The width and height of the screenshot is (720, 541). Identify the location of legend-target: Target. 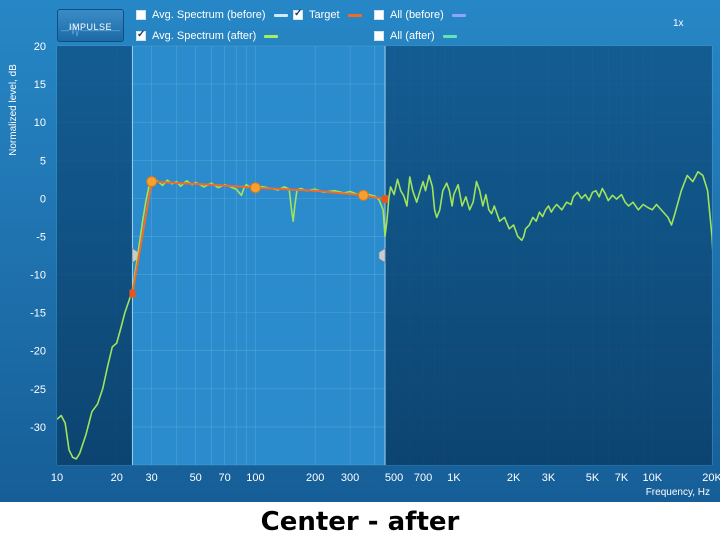
(327, 15).